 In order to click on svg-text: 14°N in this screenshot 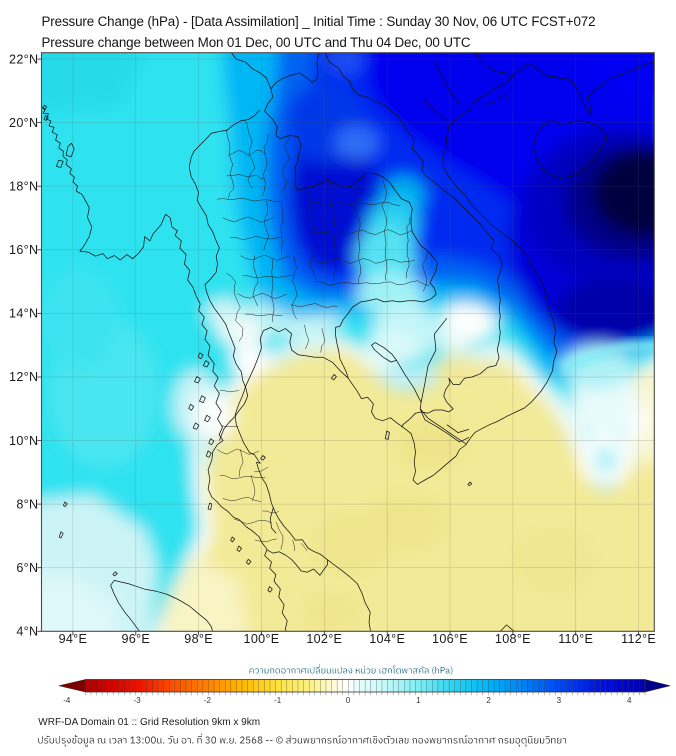, I will do `click(23, 314)`.